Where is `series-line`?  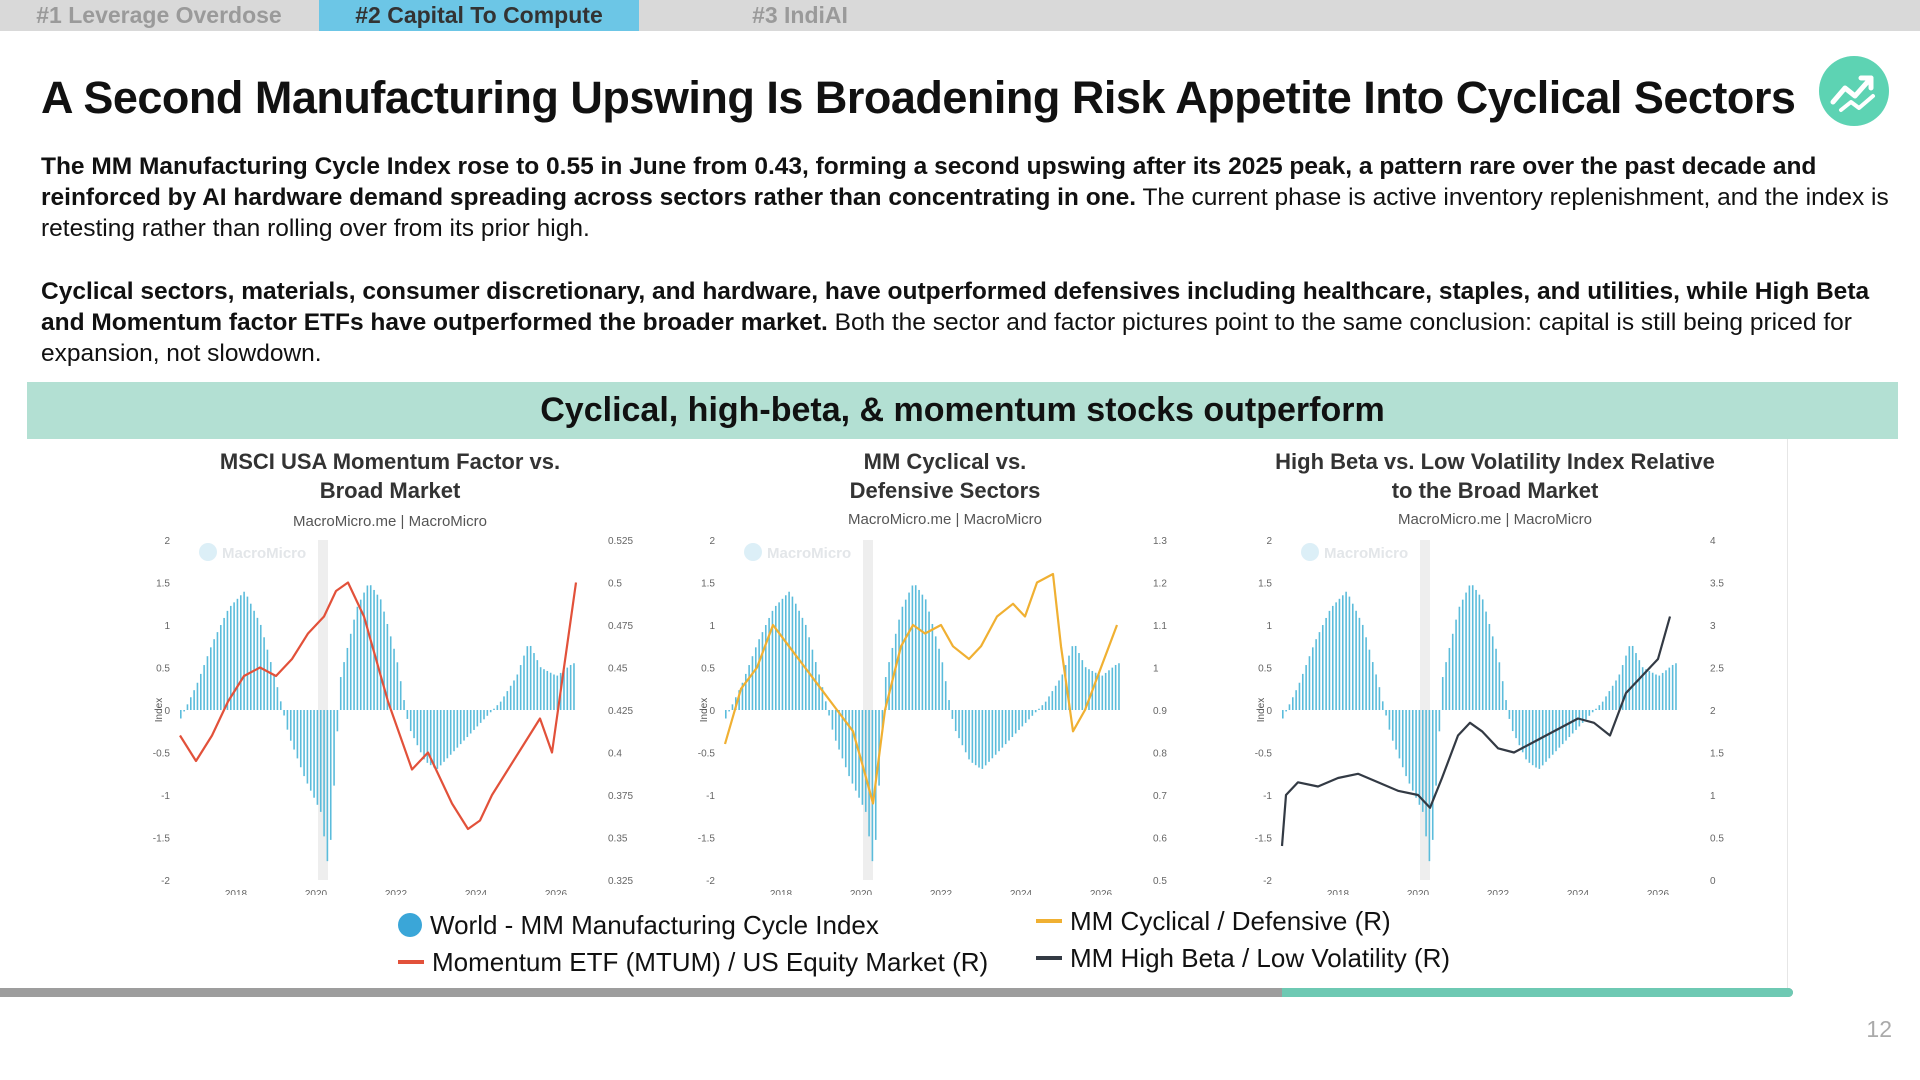 series-line is located at coordinates (1476, 731).